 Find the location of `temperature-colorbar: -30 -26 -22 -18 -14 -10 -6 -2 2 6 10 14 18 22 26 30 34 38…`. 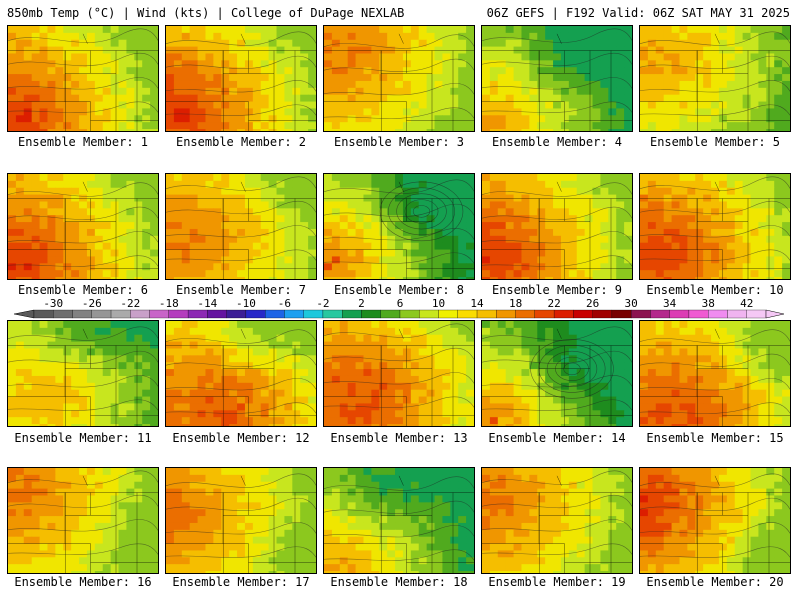

temperature-colorbar: -30 -26 -22 -18 -14 -10 -6 -2 2 6 10 14 18 22 26 30 34 38… is located at coordinates (399, 308).